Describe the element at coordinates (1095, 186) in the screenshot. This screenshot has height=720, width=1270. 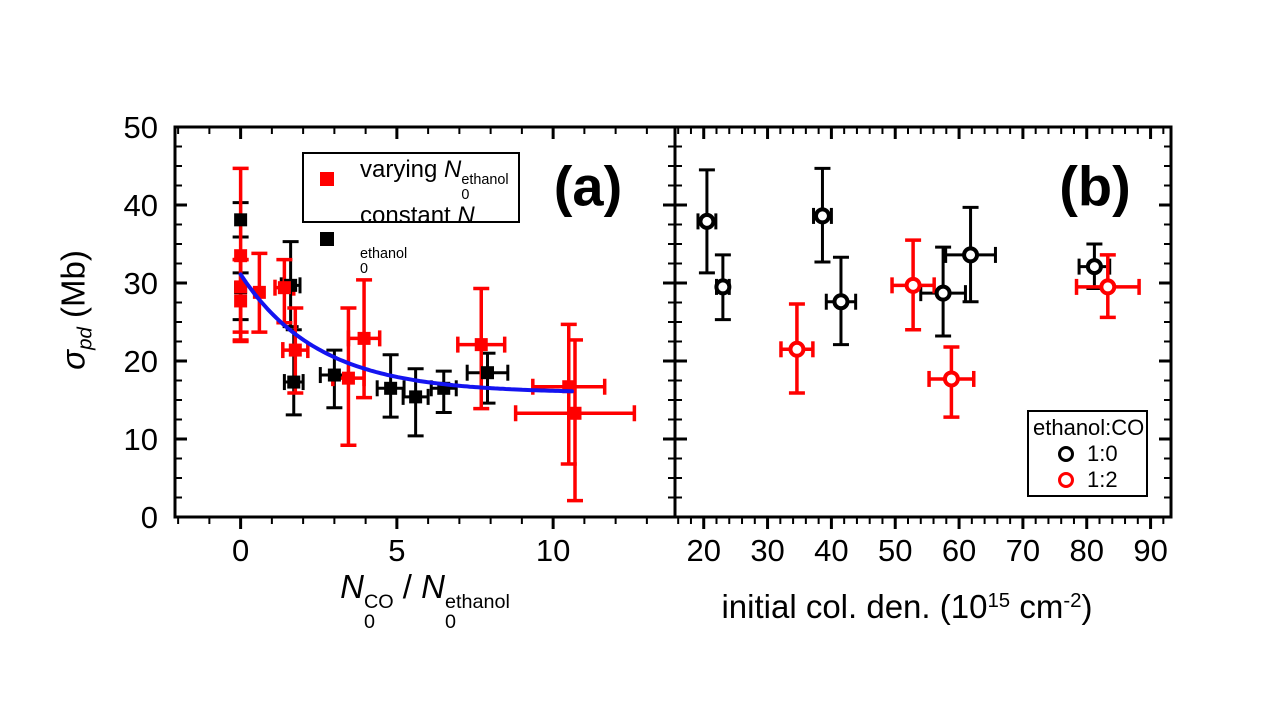
I see `panel-label-b: (b)` at that location.